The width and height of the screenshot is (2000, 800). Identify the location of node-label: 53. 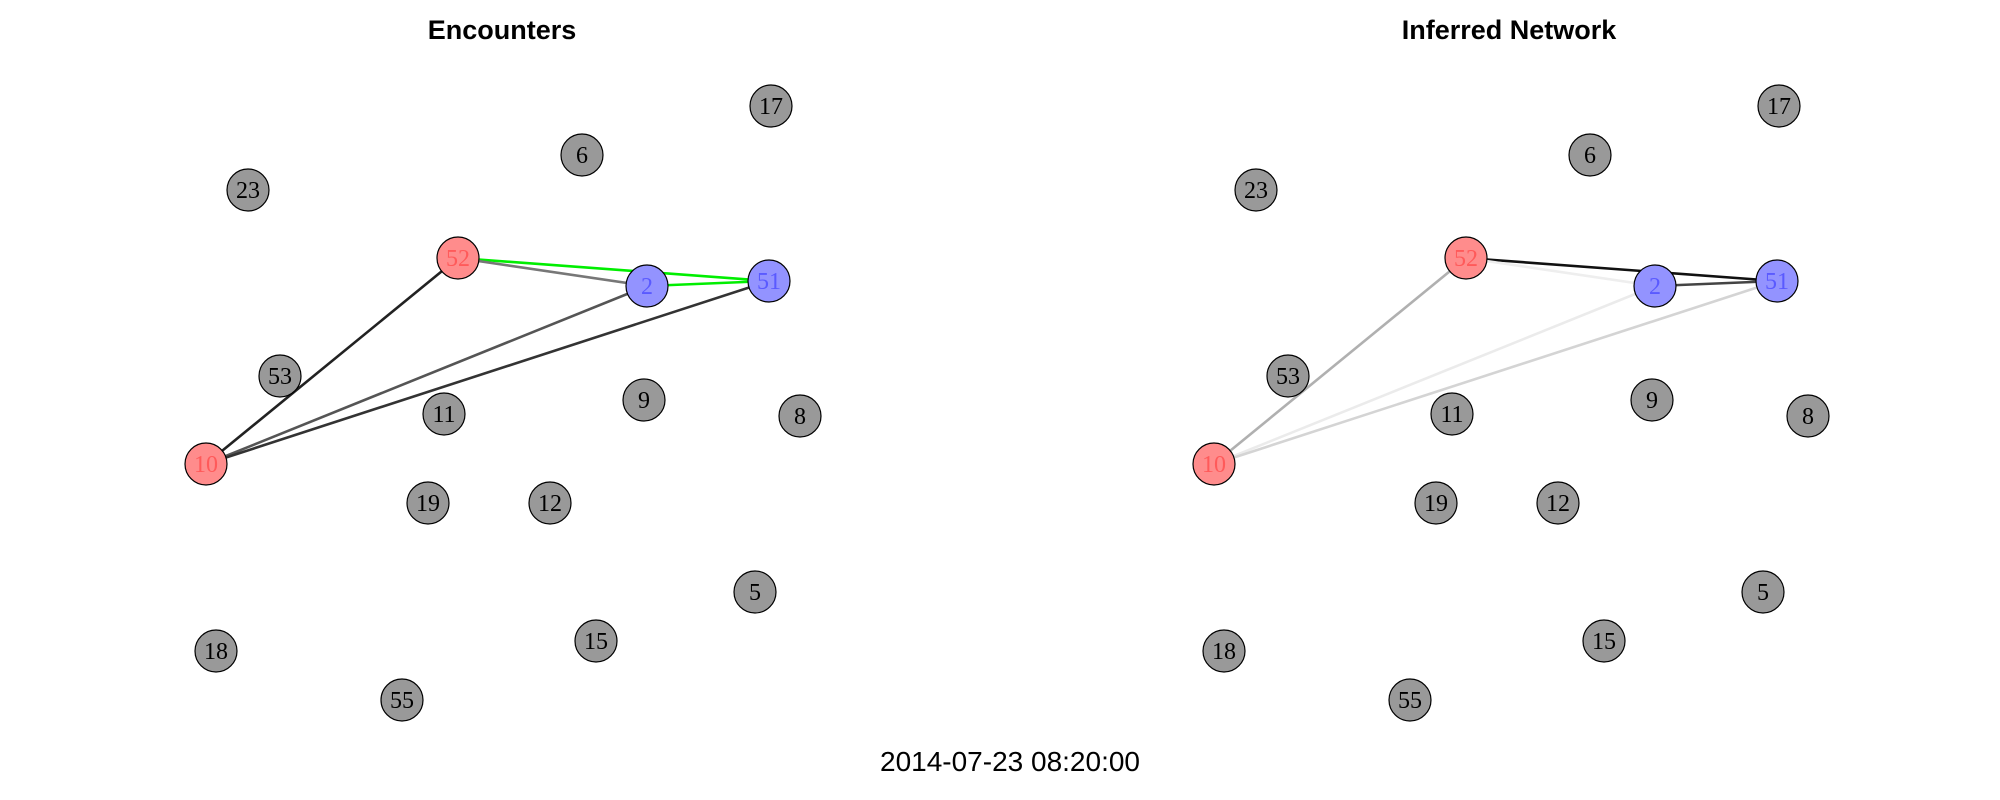
(280, 377).